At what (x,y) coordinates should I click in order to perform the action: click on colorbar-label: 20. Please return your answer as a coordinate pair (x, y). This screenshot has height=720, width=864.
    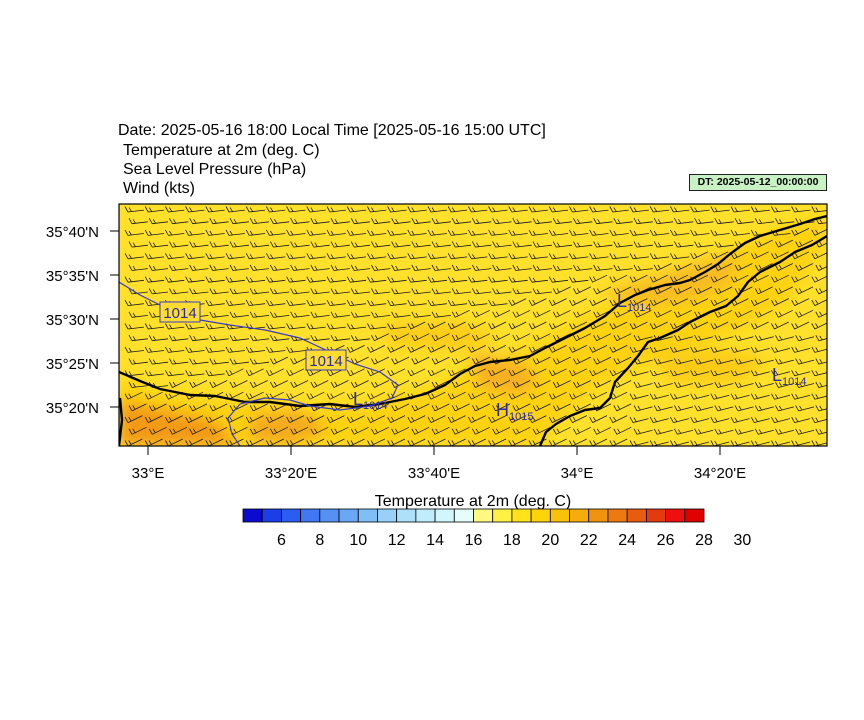
    Looking at the image, I should click on (550, 540).